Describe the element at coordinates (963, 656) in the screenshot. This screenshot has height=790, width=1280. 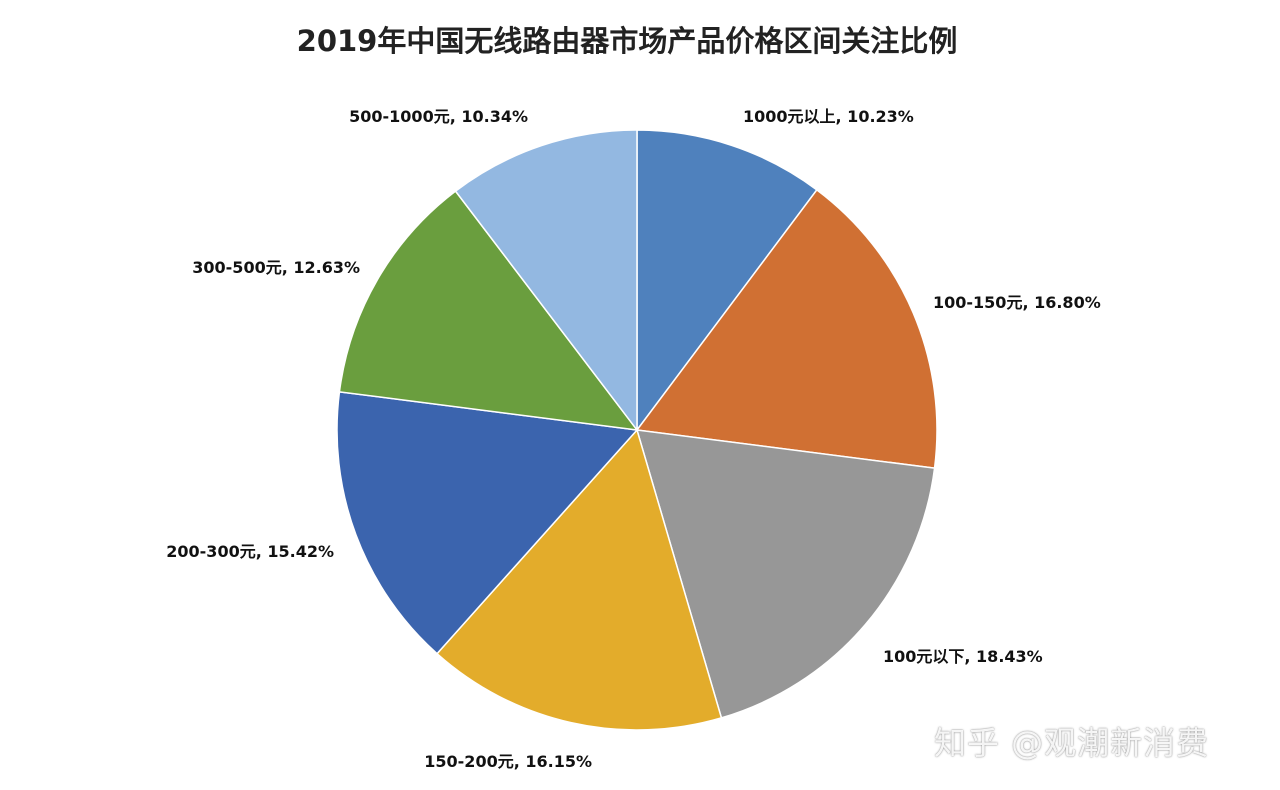
I see `slice-label-3: 100元以下, 18.43%` at that location.